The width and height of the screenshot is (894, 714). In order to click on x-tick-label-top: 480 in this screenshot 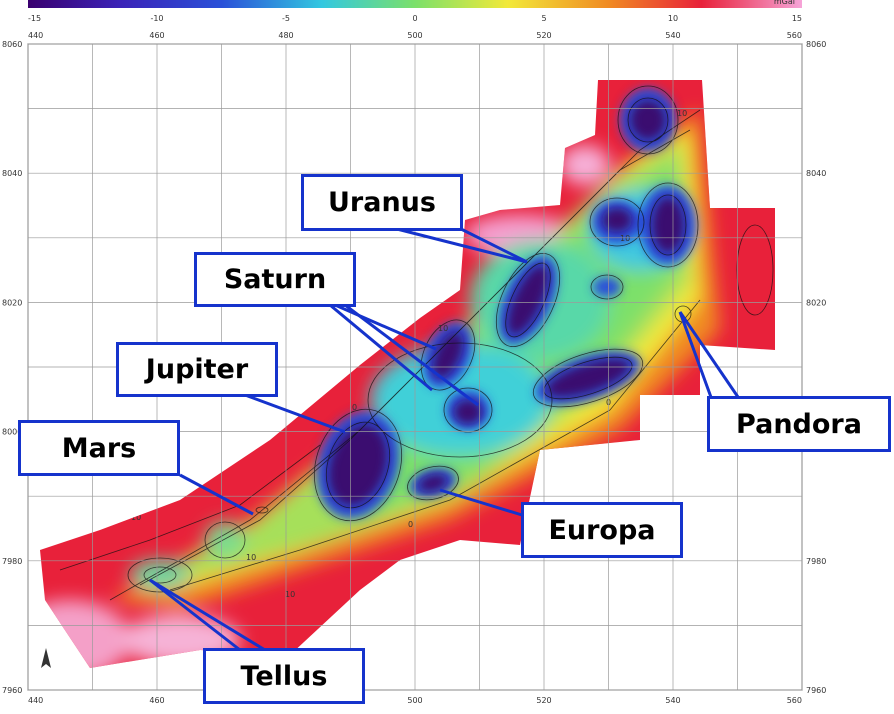, I will do `click(285, 35)`.